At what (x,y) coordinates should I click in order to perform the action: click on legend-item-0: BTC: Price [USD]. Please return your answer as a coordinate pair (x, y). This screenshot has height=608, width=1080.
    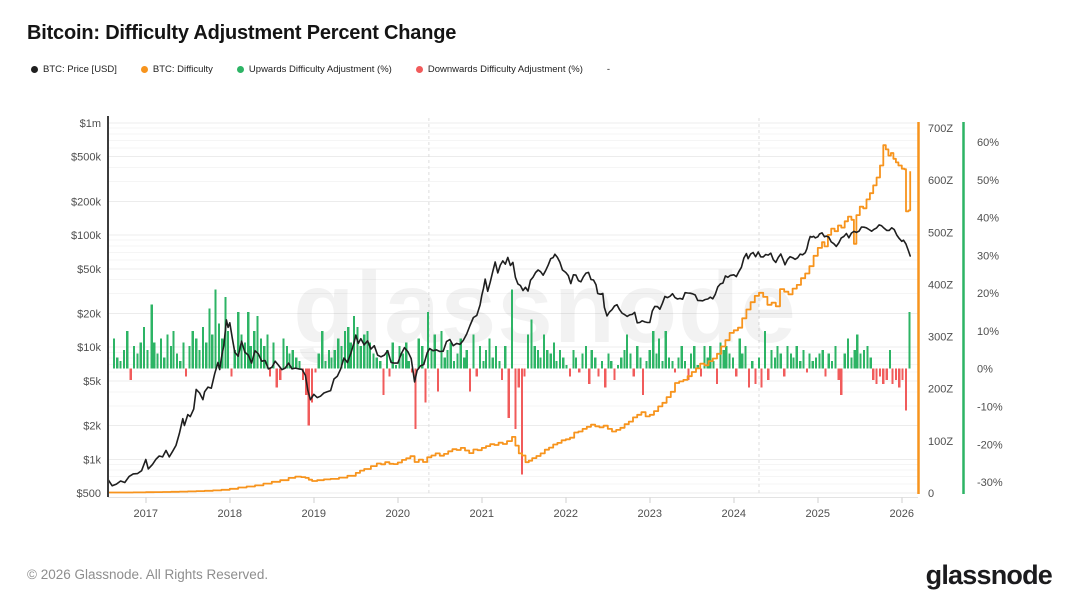
    Looking at the image, I should click on (74, 69).